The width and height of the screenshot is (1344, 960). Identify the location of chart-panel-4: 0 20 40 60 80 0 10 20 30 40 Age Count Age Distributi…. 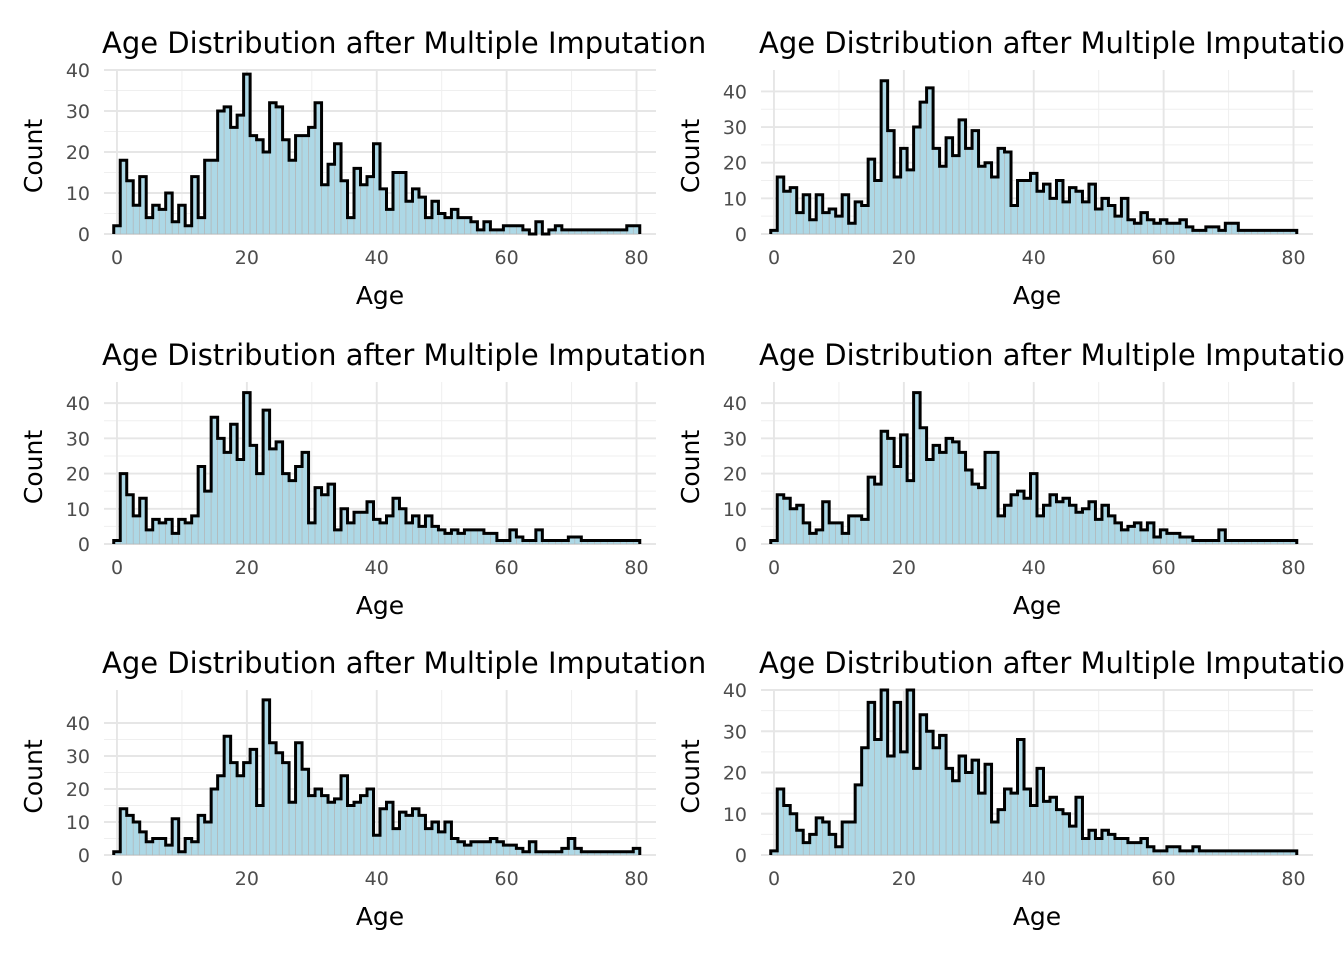
(1010, 479).